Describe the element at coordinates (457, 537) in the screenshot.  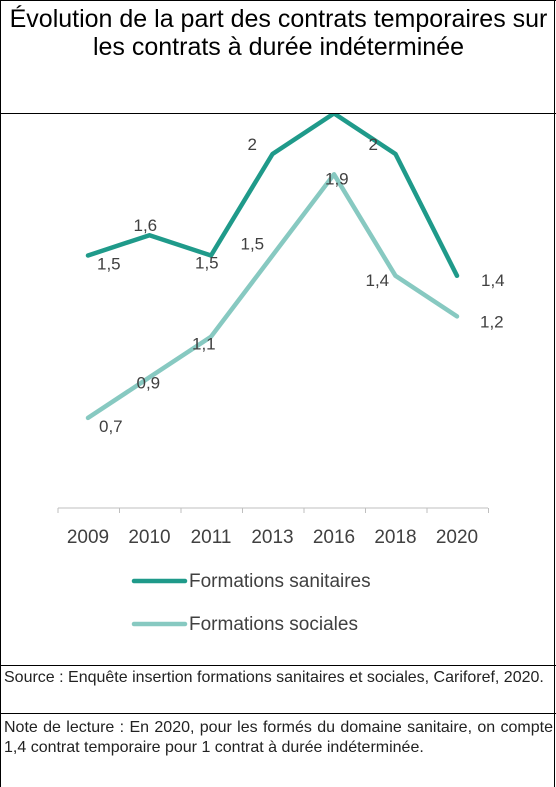
I see `x-tick-label: 2020` at that location.